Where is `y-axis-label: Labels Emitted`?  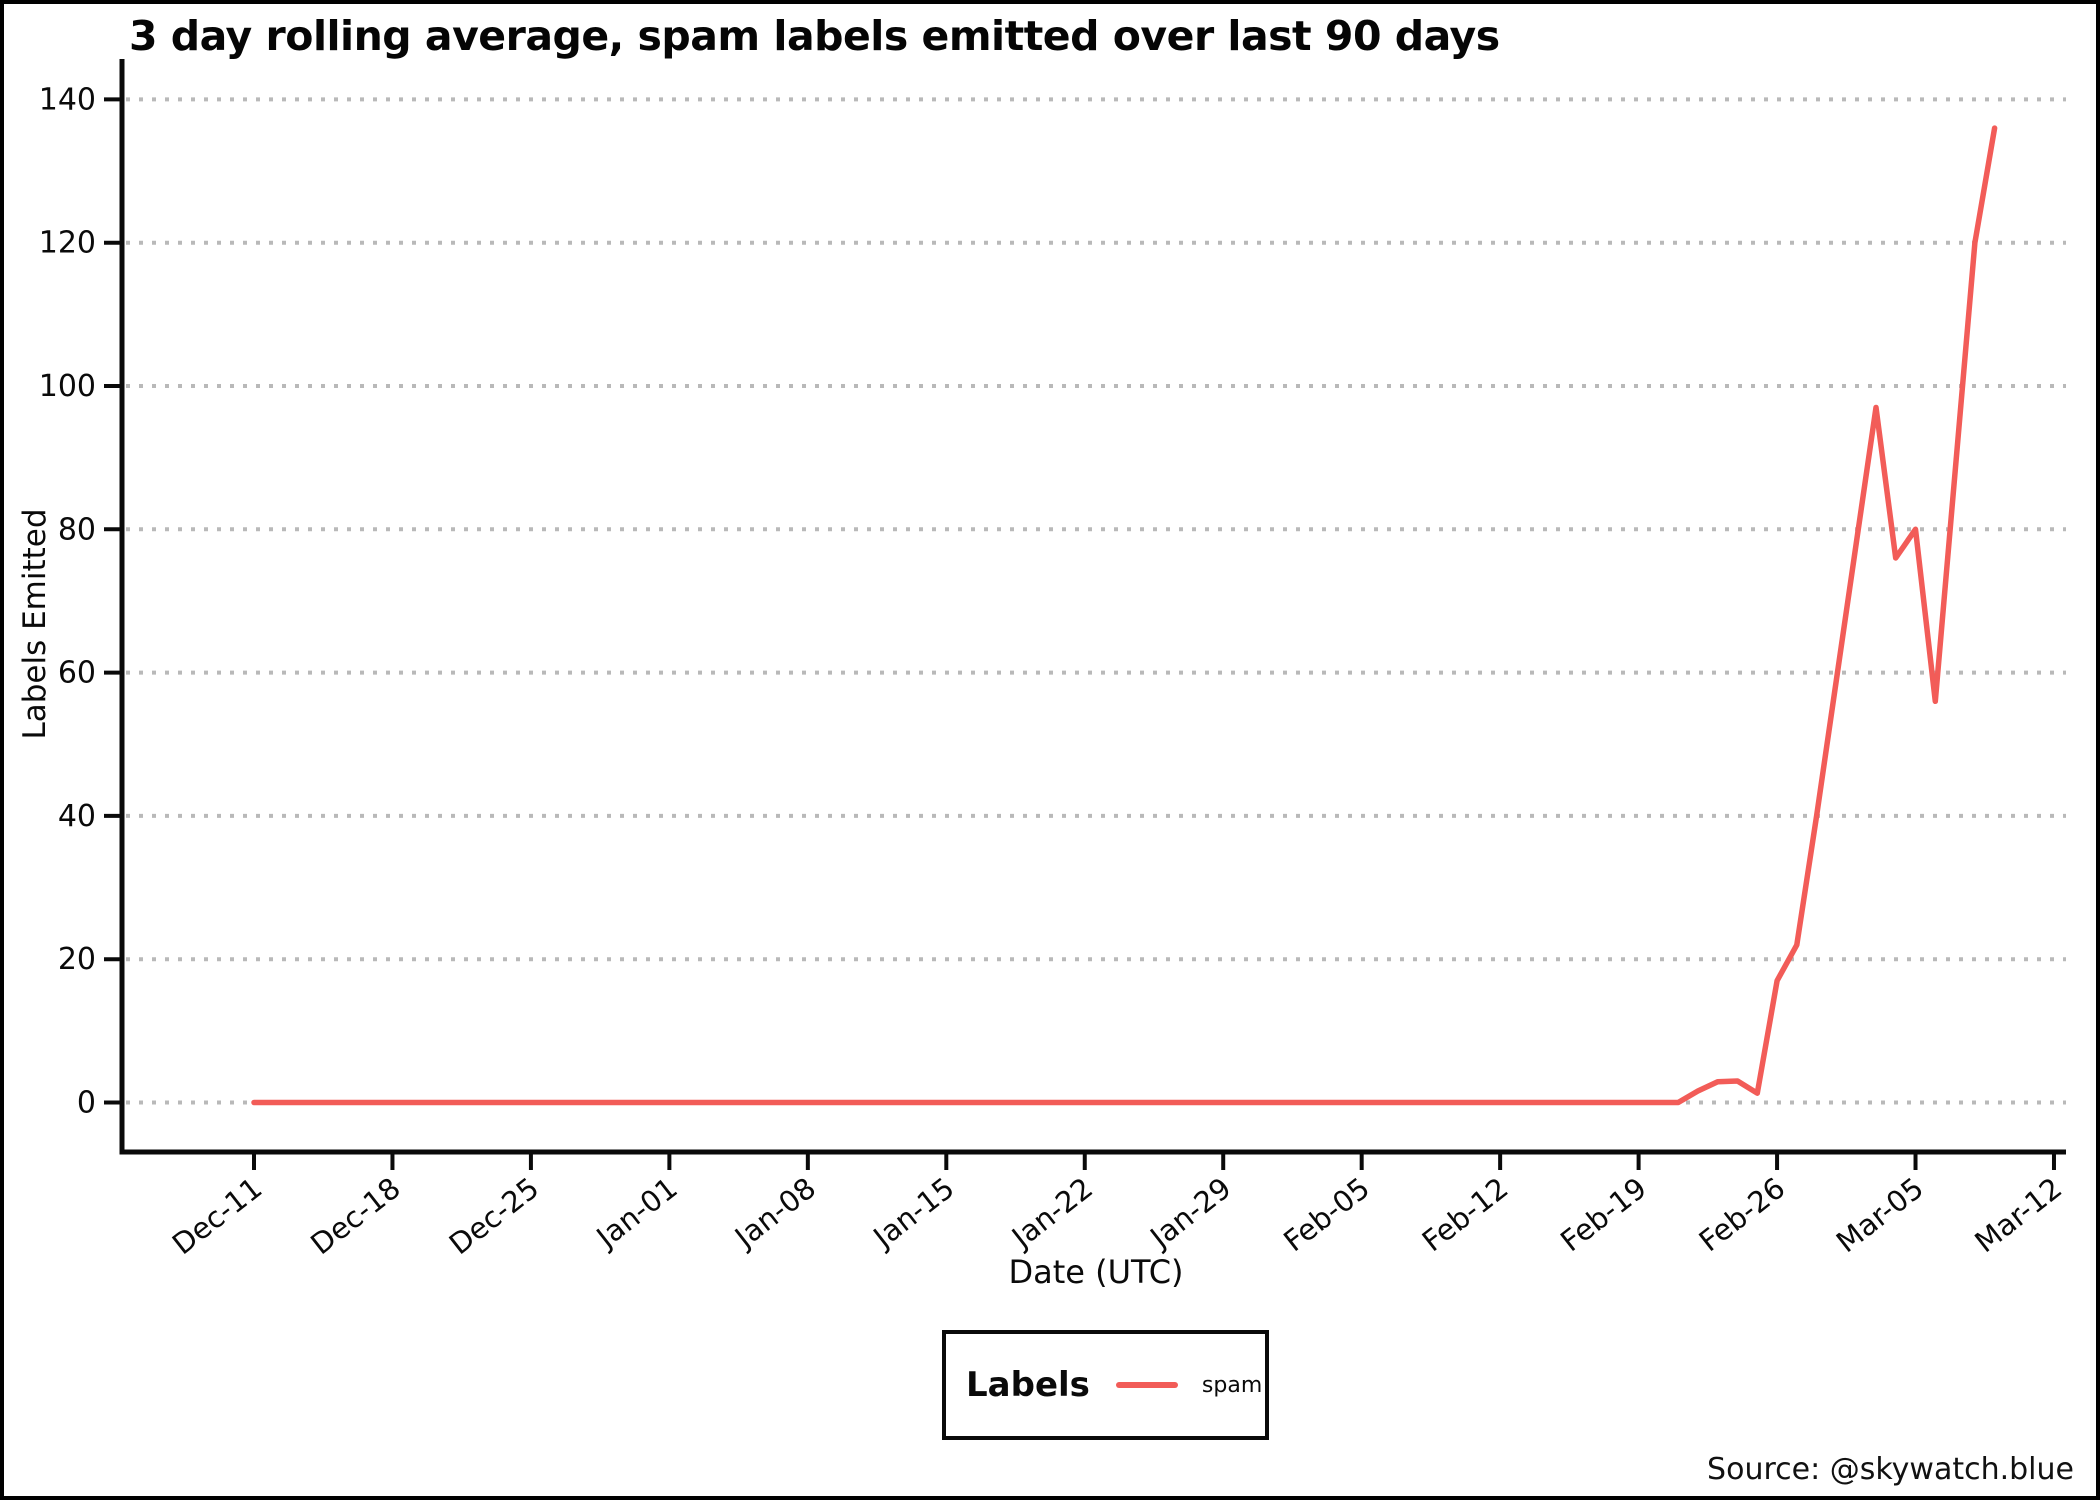
y-axis-label: Labels Emitted is located at coordinates (35, 624).